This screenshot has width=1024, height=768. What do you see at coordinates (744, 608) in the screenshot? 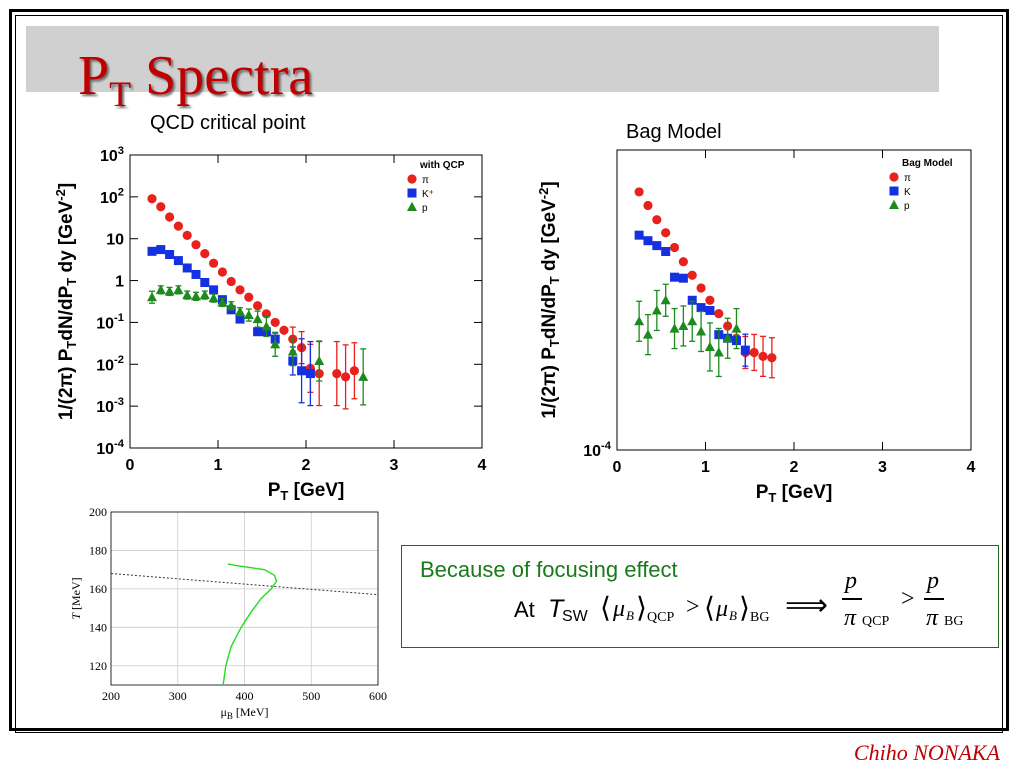
I see `focus-angle-right-2: ⟩` at bounding box center [744, 608].